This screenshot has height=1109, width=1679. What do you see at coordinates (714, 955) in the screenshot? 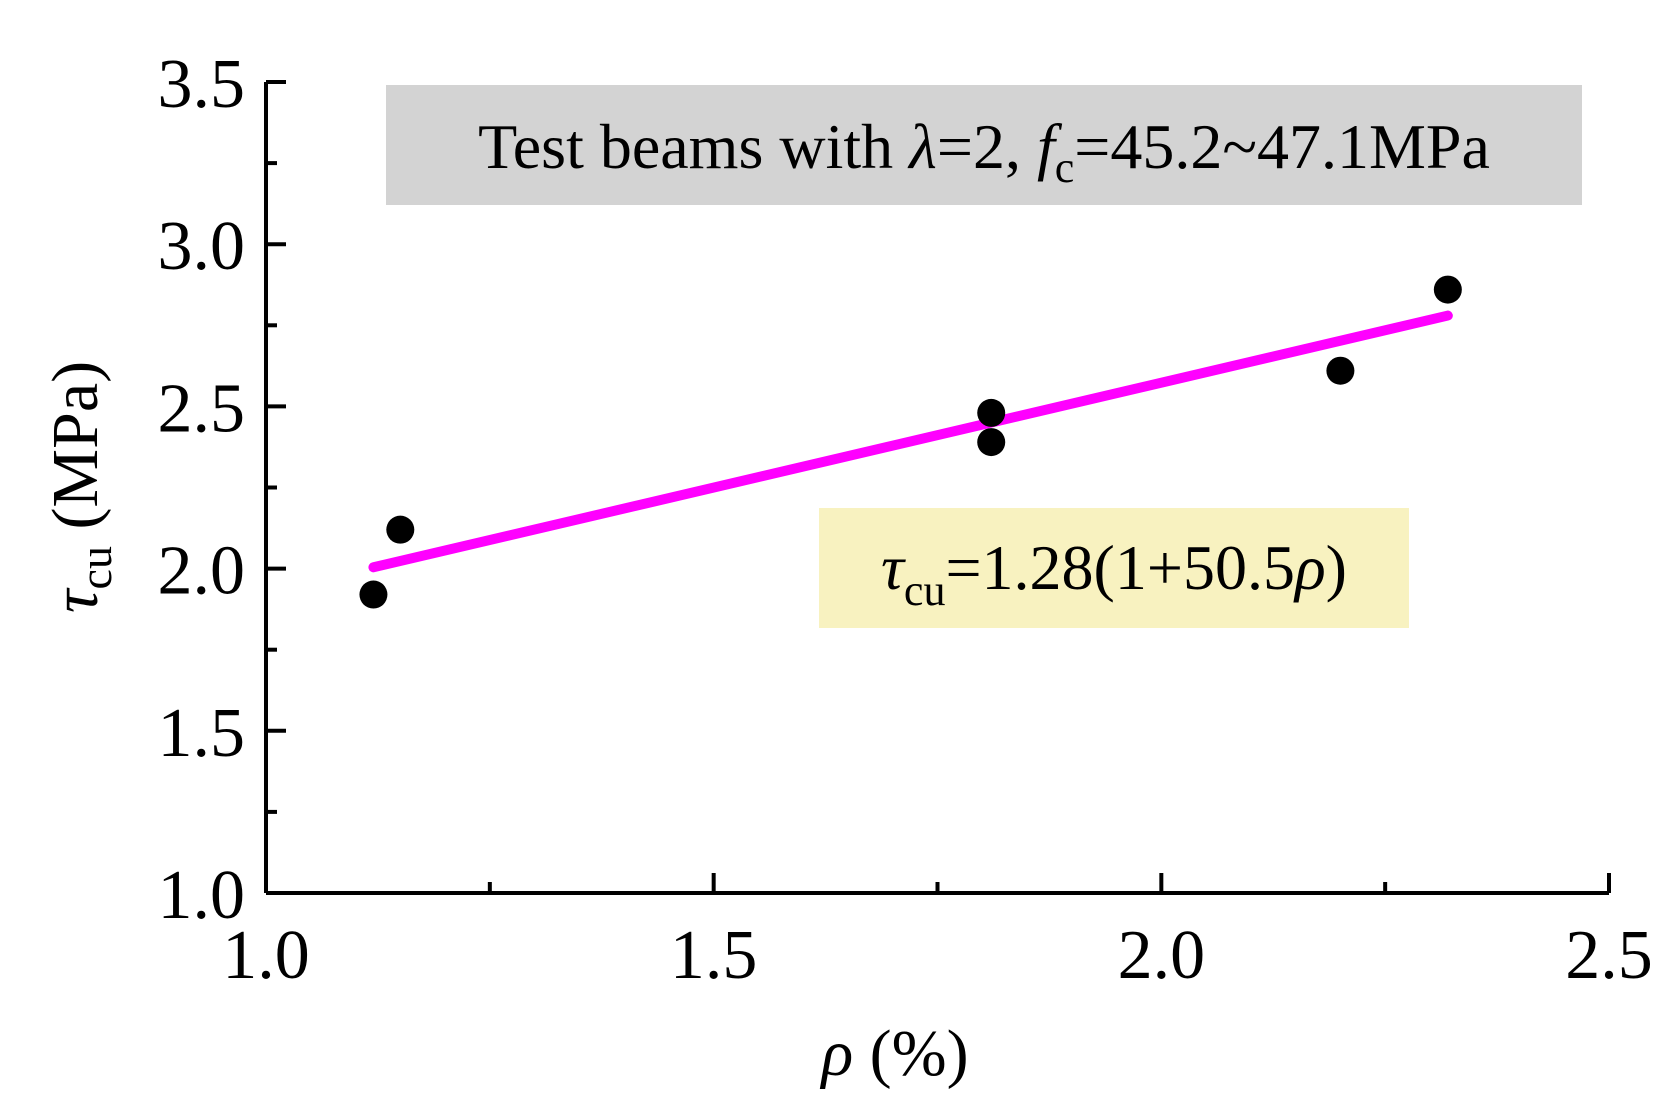
I see `x-tick-label: 1.5` at bounding box center [714, 955].